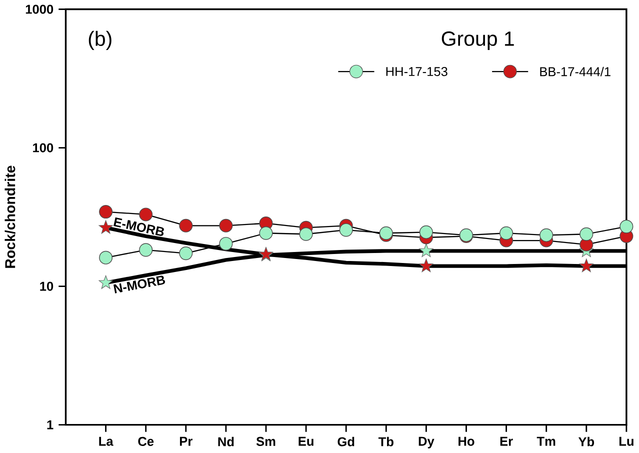  Describe the element at coordinates (43, 147) in the screenshot. I see `y-tick-label: 100` at that location.